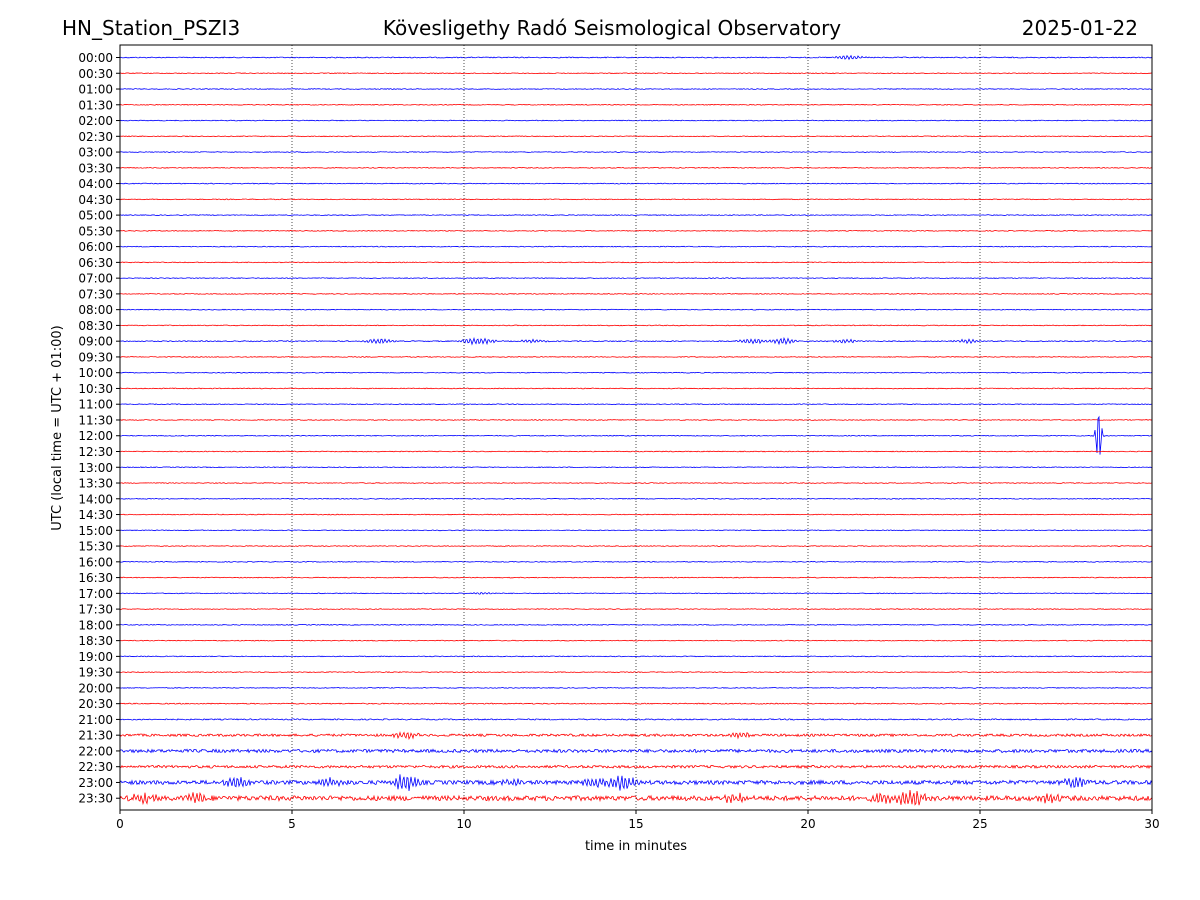 This screenshot has width=1200, height=900. Describe the element at coordinates (95, 736) in the screenshot. I see `y-tick-label: 21:30` at that location.